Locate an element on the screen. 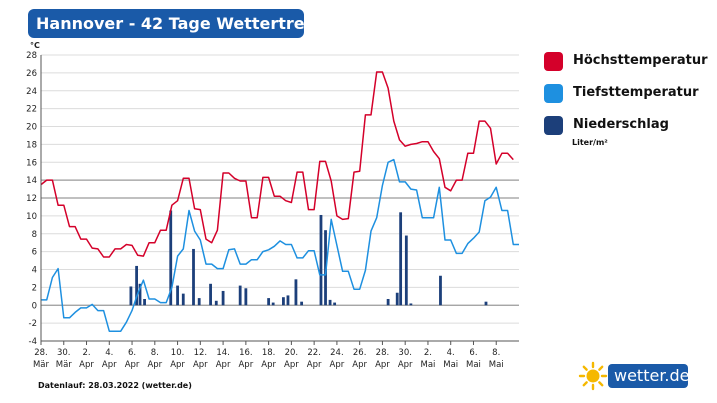 This screenshot has width=717, height=403. legend-swatch-min is located at coordinates (553, 93).